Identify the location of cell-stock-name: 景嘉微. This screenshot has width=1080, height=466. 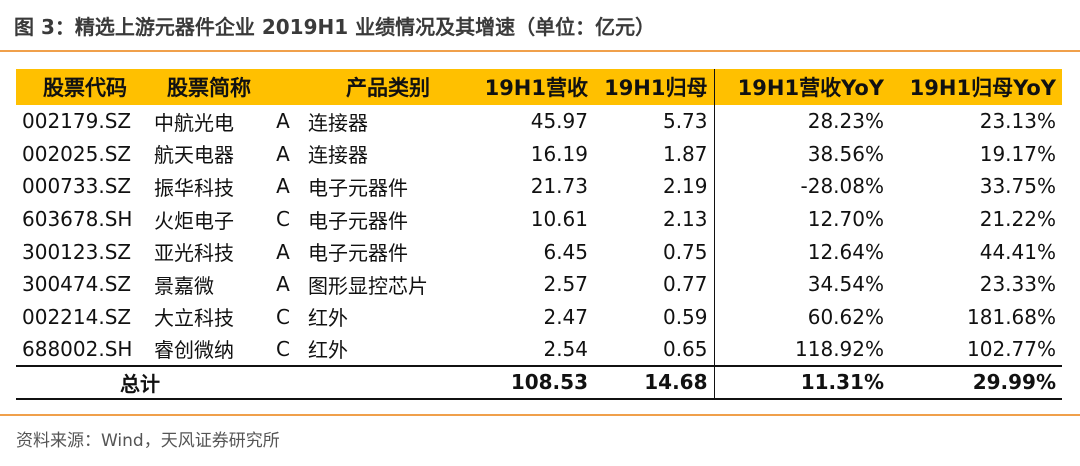
(184, 285).